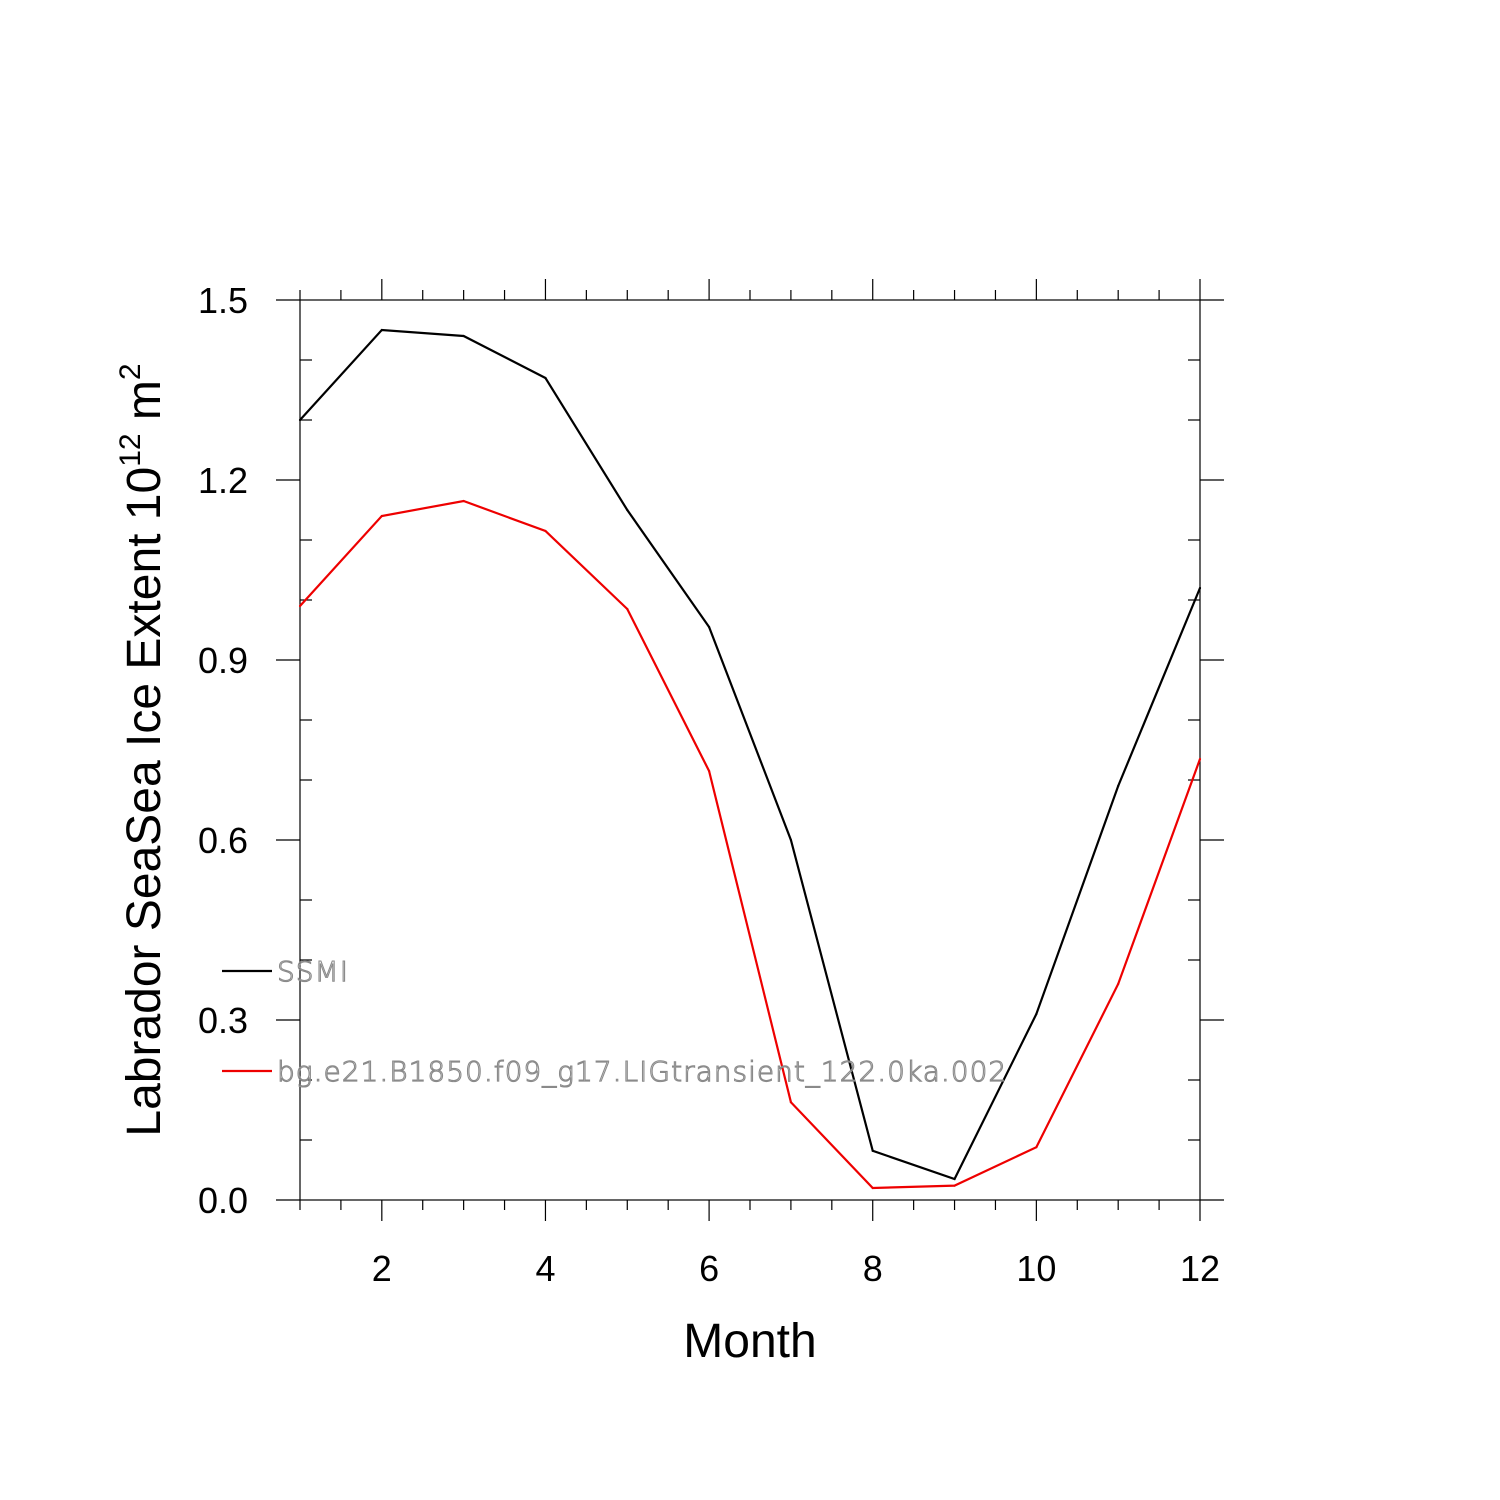 The image size is (1500, 1500). I want to click on y-tick-label: 0.0, so click(223, 1200).